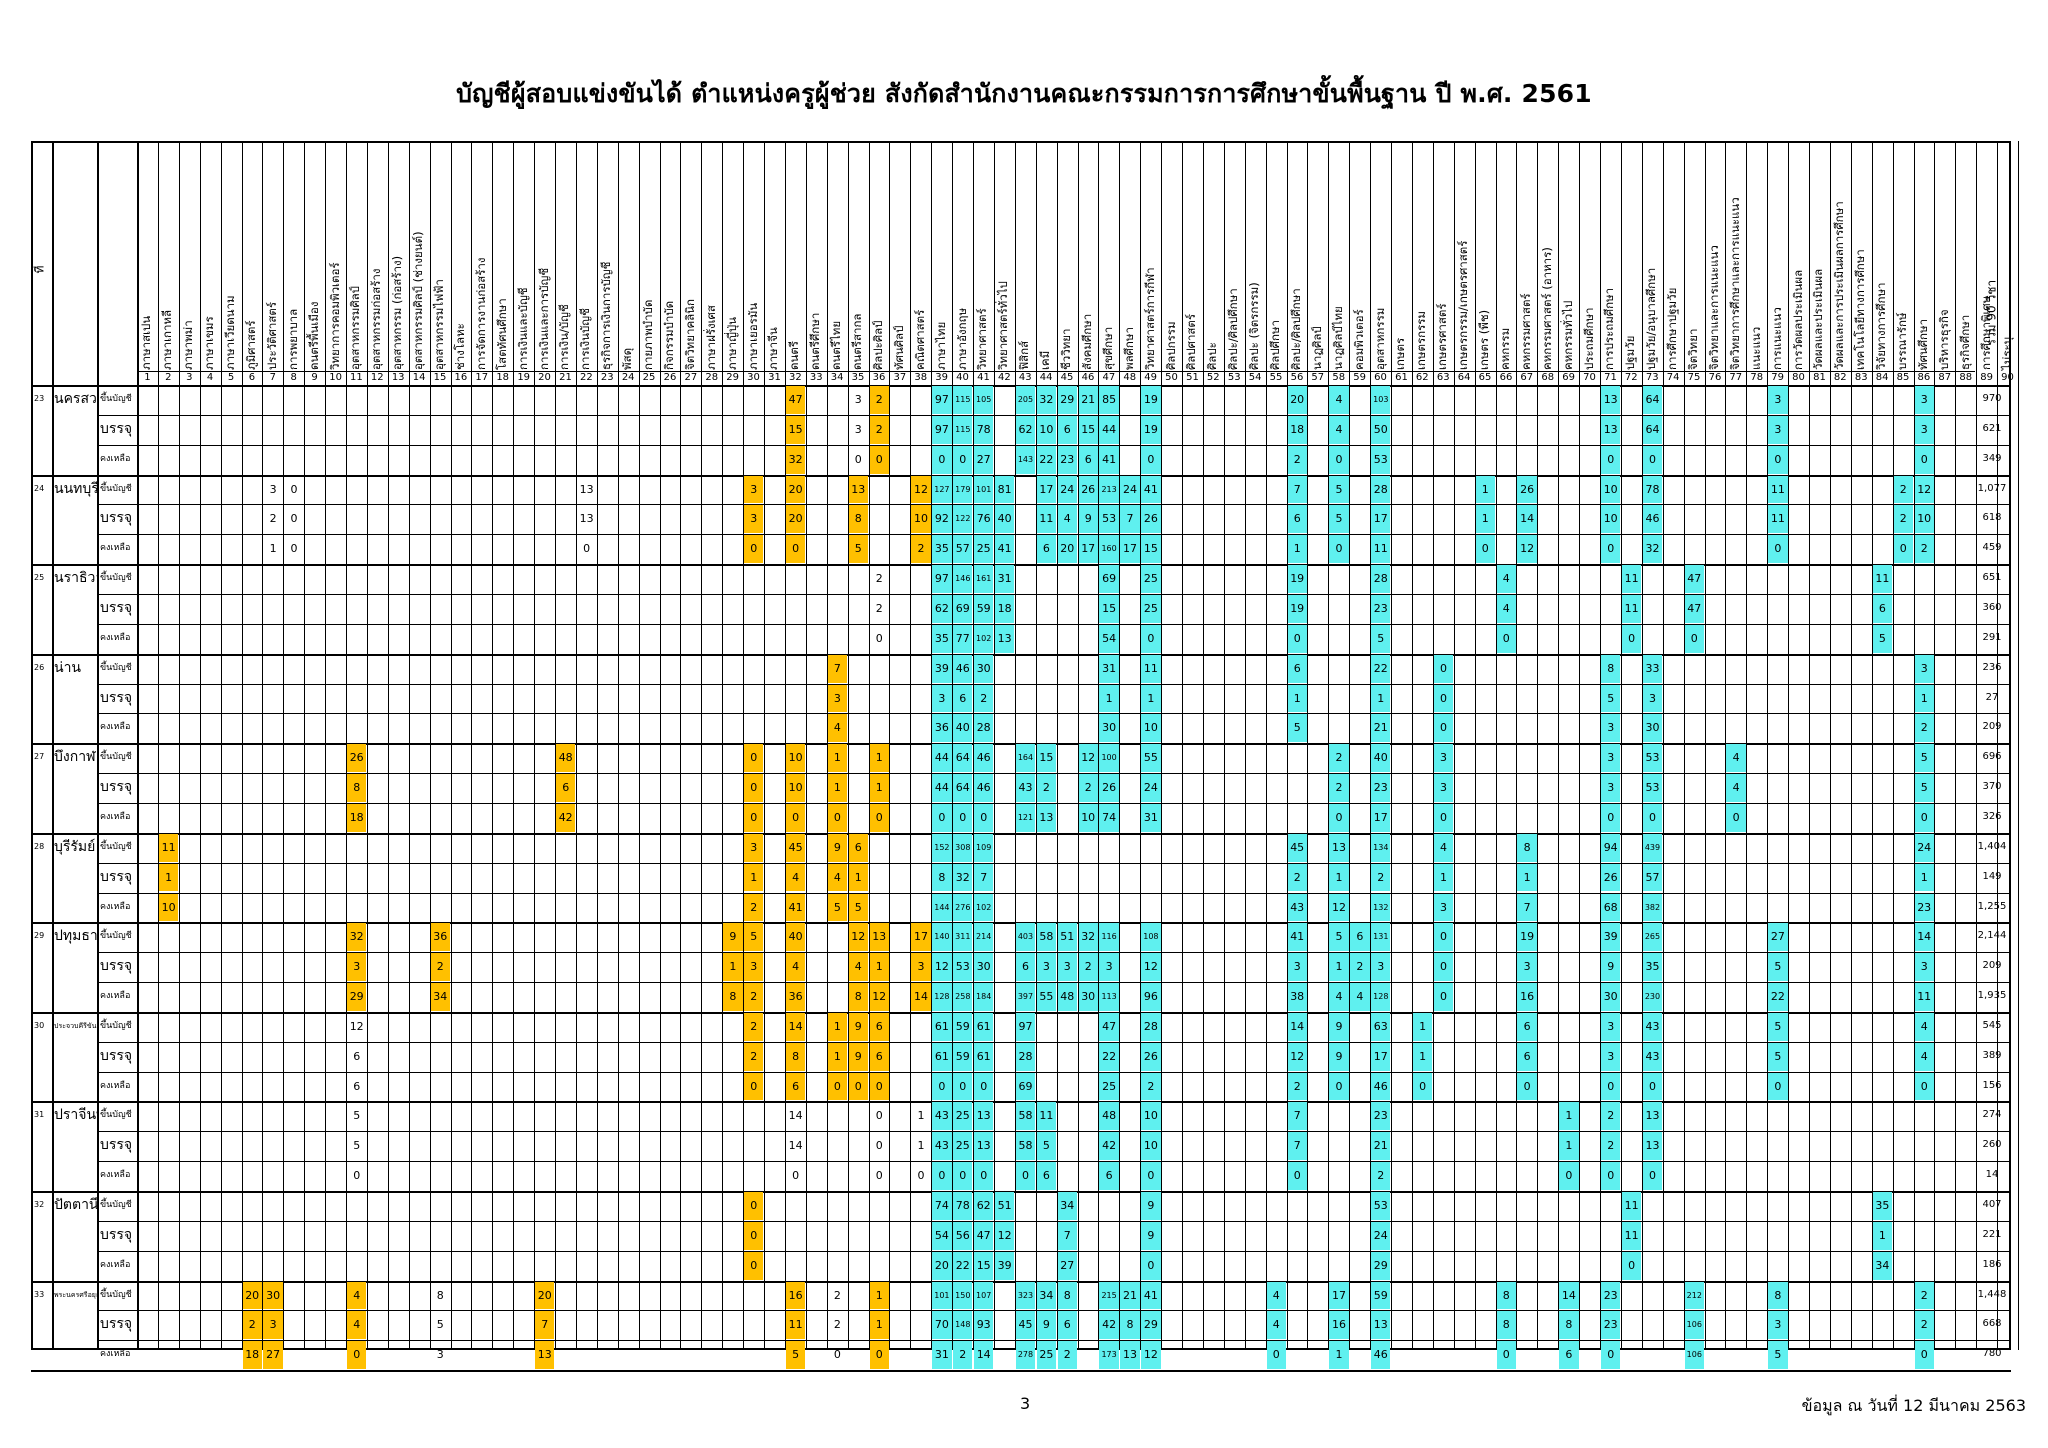 The width and height of the screenshot is (2048, 1448). Describe the element at coordinates (837, 377) in the screenshot. I see `column-number: 34` at that location.